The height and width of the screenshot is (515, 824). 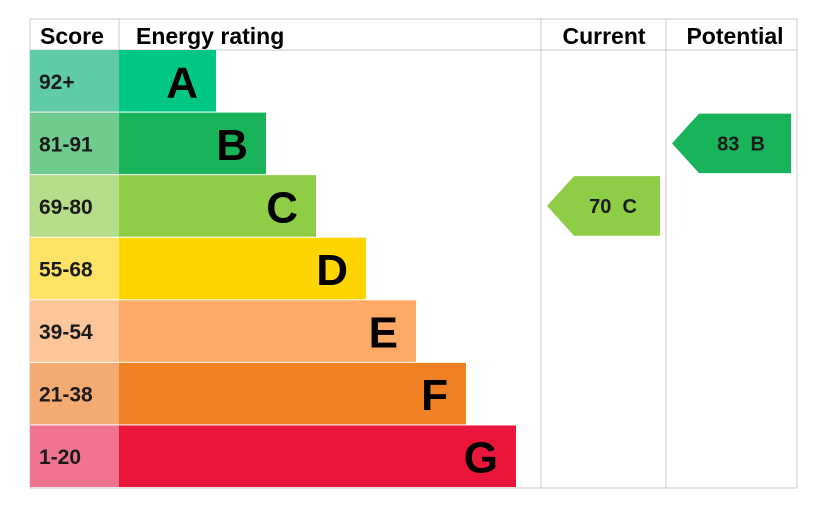 I want to click on rating-letter-a: A, so click(x=182, y=82).